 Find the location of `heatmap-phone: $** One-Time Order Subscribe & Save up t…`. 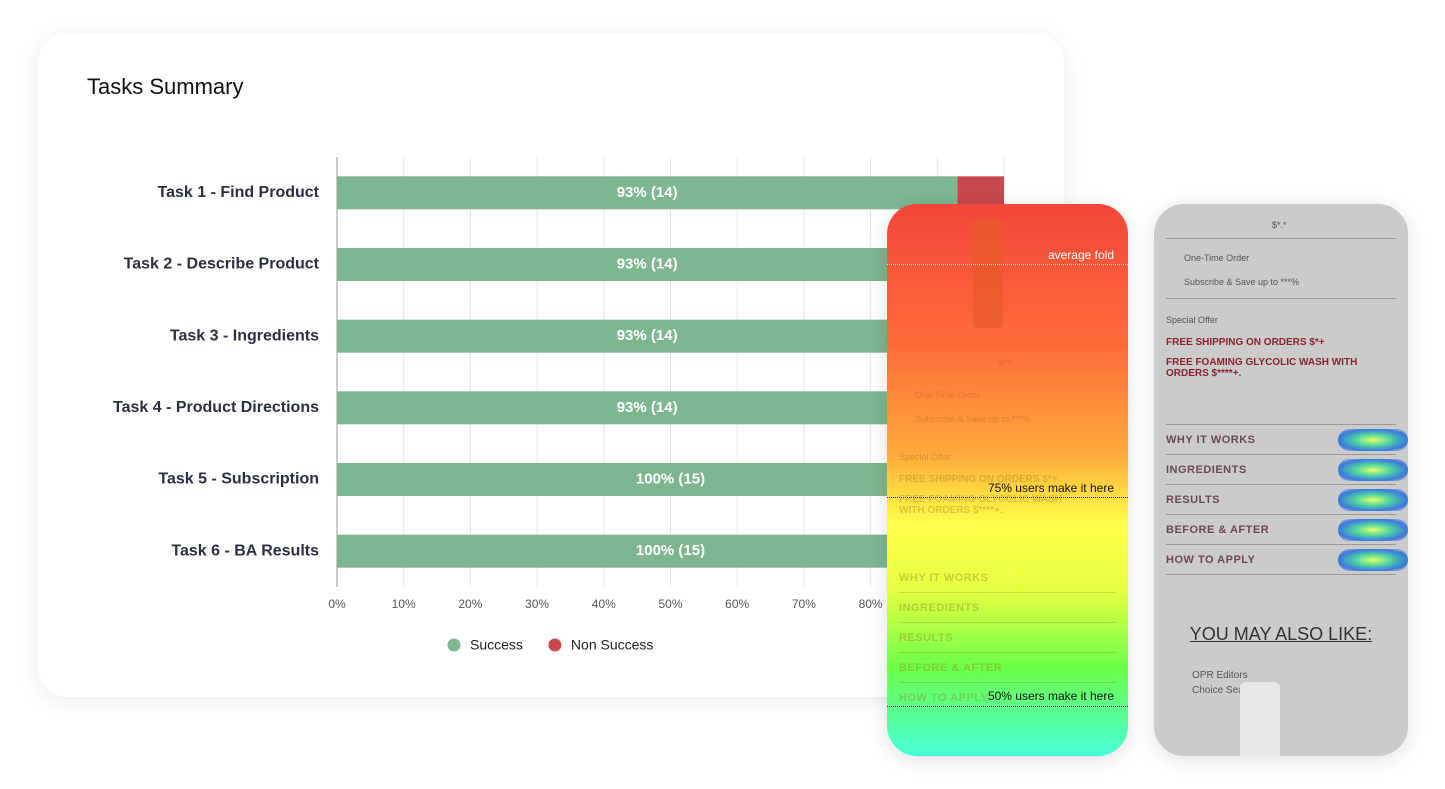

heatmap-phone: $** One-Time Order Subscribe & Save up t… is located at coordinates (1007, 480).